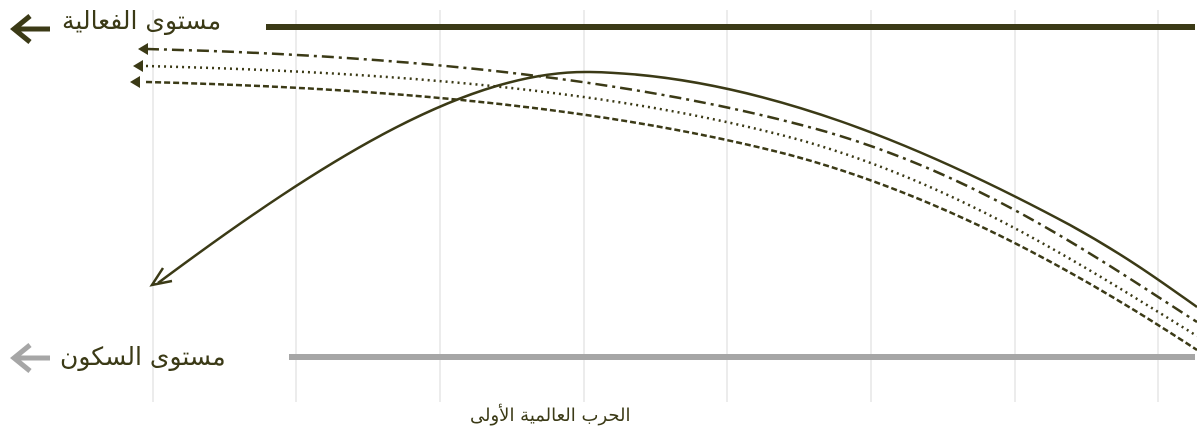 Image resolution: width=1197 pixels, height=441 pixels. Describe the element at coordinates (143, 49) in the screenshot. I see `dashdot-arrowhead-icon` at that location.